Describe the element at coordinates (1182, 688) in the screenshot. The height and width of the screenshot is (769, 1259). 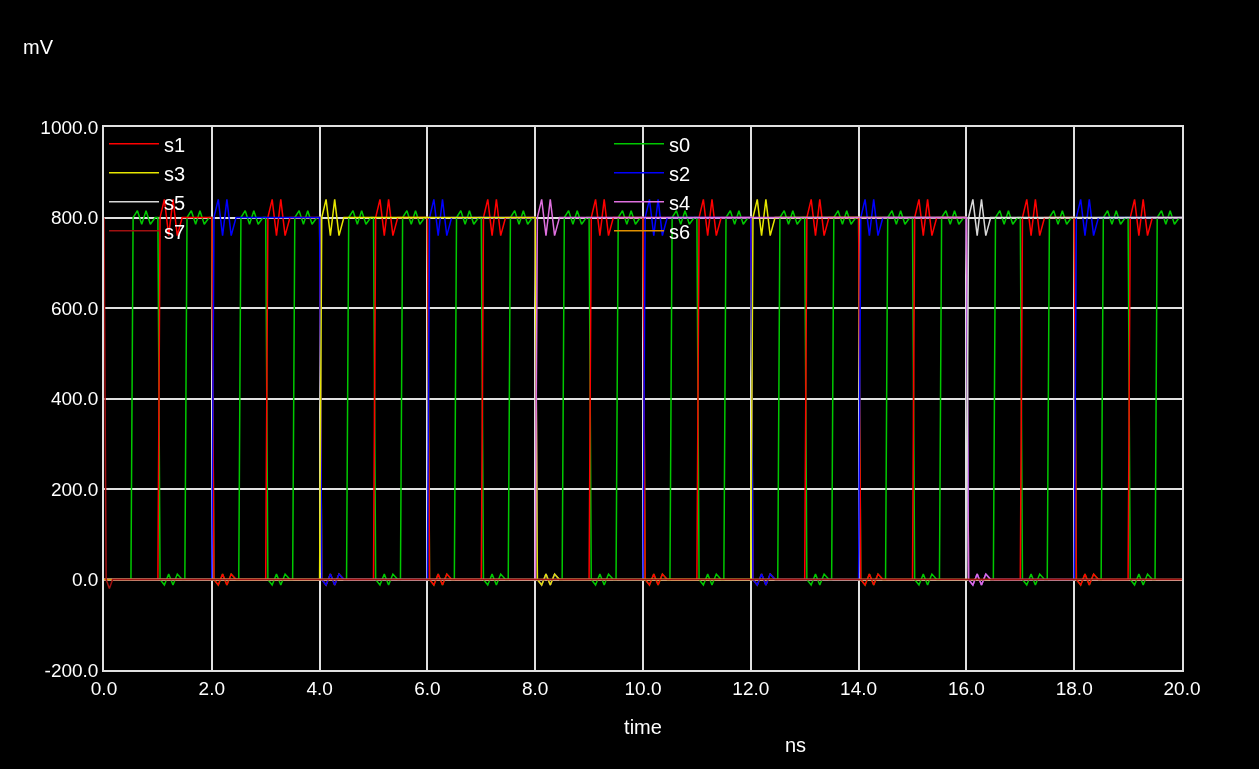
I see `x-tick-label: 20.0` at that location.